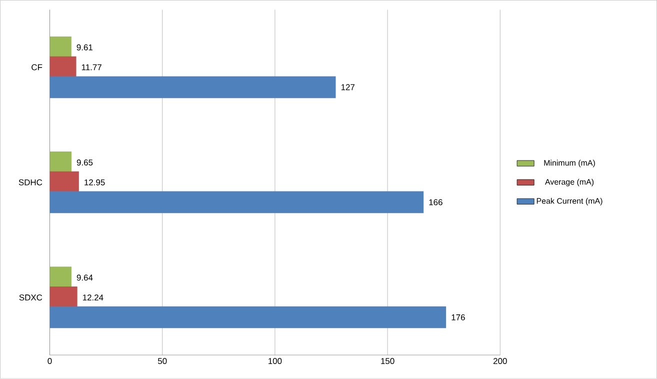 This screenshot has height=379, width=657. What do you see at coordinates (458, 317) in the screenshot?
I see `data-label: 176` at bounding box center [458, 317].